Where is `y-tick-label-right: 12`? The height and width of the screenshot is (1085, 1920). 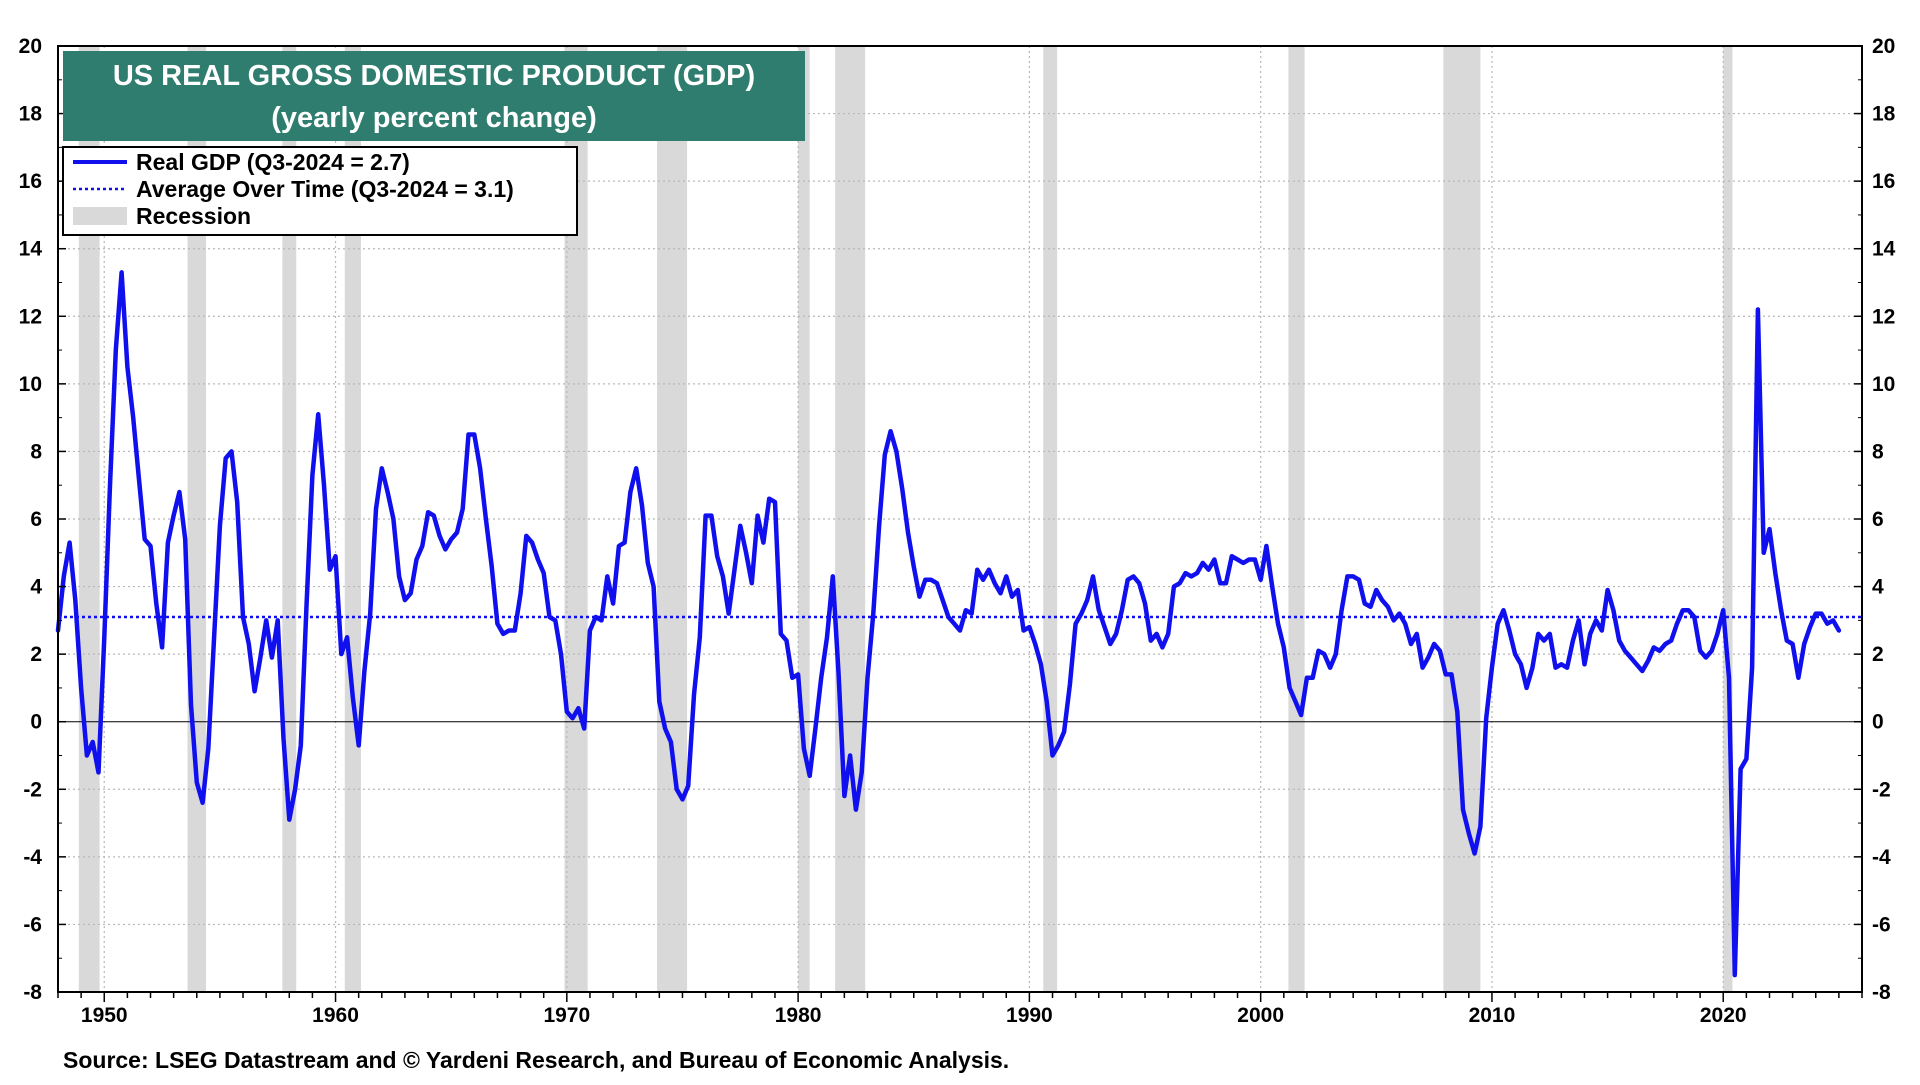 y-tick-label-right: 12 is located at coordinates (1883, 316).